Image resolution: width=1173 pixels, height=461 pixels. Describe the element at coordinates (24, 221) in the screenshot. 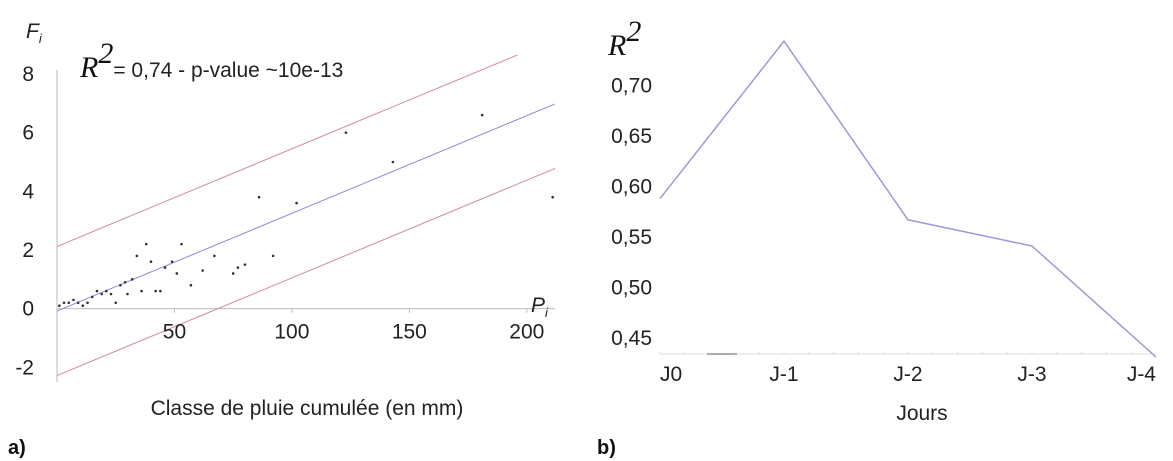

I see `panel-a-y-ticks: -2 0 2 4 6 8` at that location.